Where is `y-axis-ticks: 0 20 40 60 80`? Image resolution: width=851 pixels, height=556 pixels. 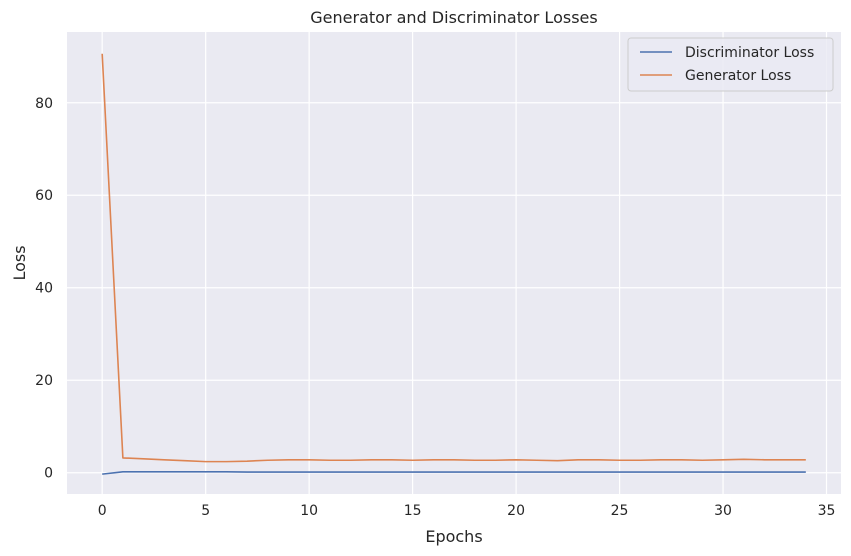 y-axis-ticks: 0 20 40 60 80 is located at coordinates (44, 289).